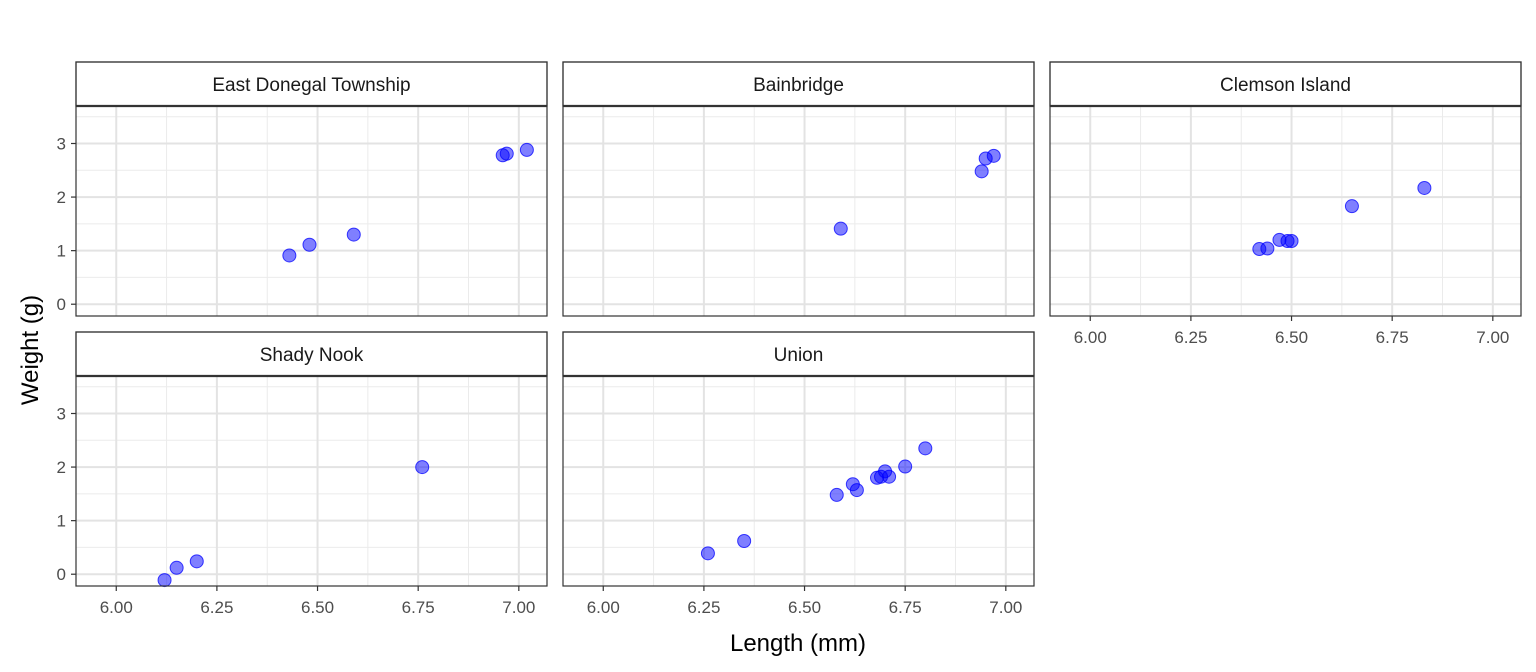 The height and width of the screenshot is (672, 1536). I want to click on facet-panel: Clemson Island 6.00 6.25 6.50 6.75 7.00, so click(1285, 204).